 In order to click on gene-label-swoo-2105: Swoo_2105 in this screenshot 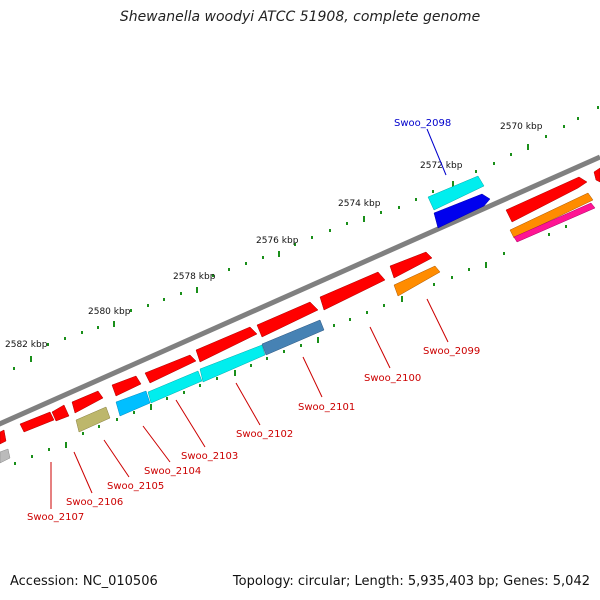, I will do `click(135, 486)`.